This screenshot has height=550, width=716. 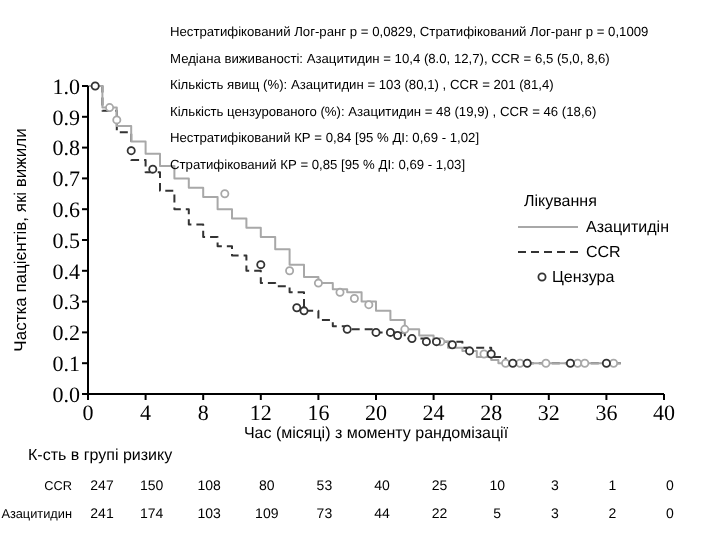 I want to click on y-tick-label: 0.3, so click(x=66, y=303).